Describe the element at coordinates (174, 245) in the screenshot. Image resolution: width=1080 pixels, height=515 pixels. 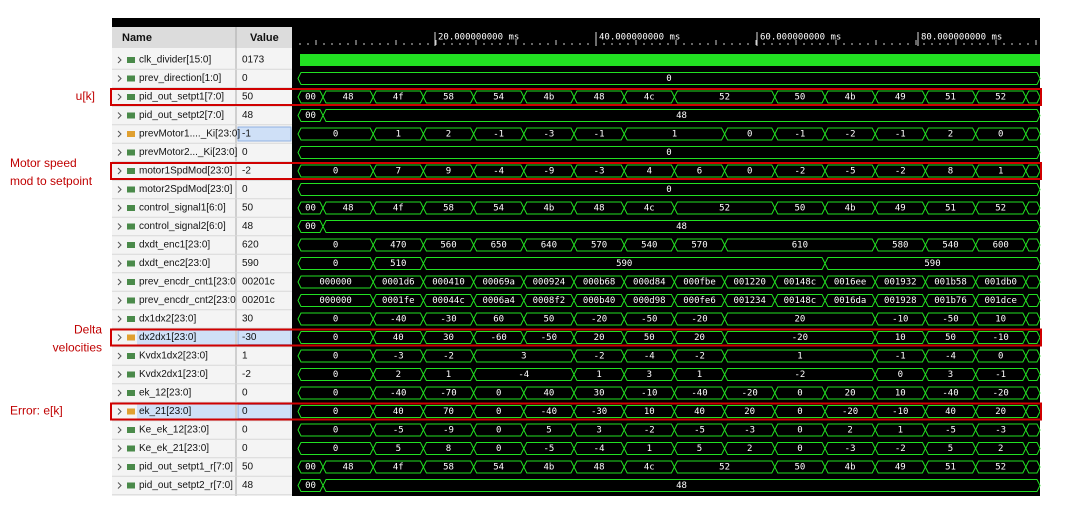
I see `signal-name: dxdt_enc1[23:0]` at that location.